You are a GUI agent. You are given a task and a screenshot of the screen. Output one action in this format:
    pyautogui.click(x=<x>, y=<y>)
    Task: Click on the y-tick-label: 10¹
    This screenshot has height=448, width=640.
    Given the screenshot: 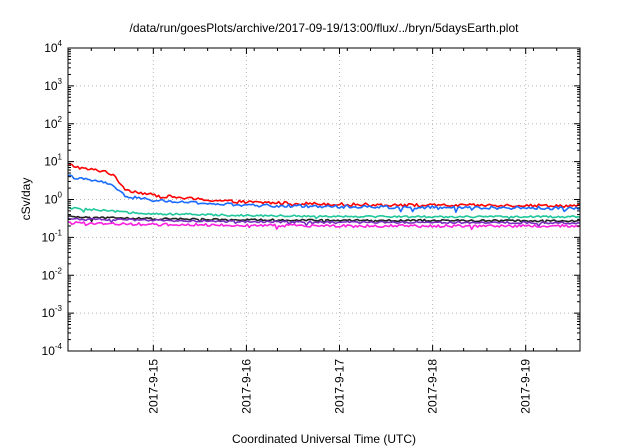 What is the action you would take?
    pyautogui.click(x=53, y=161)
    